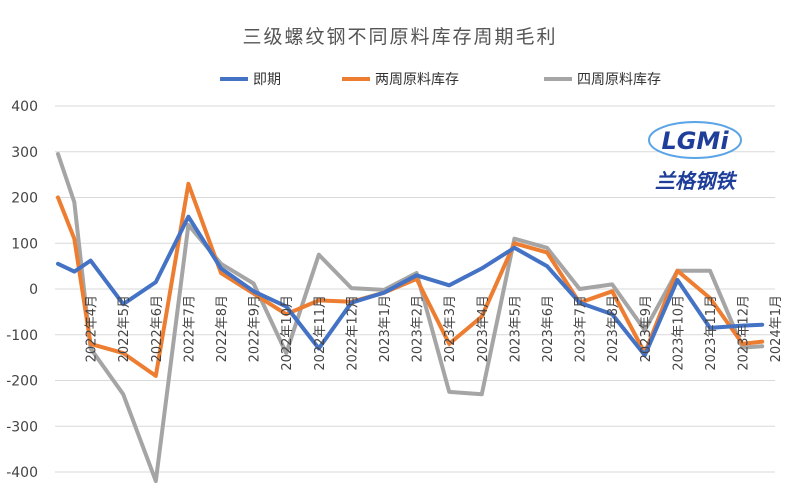 This screenshot has height=489, width=800. I want to click on y-tick-label: 0, so click(33, 290).